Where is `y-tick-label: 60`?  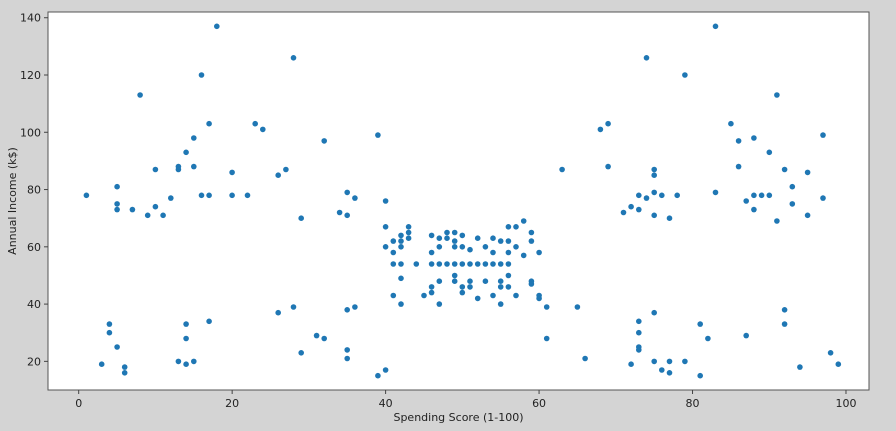 y-tick-label: 60 is located at coordinates (34, 247).